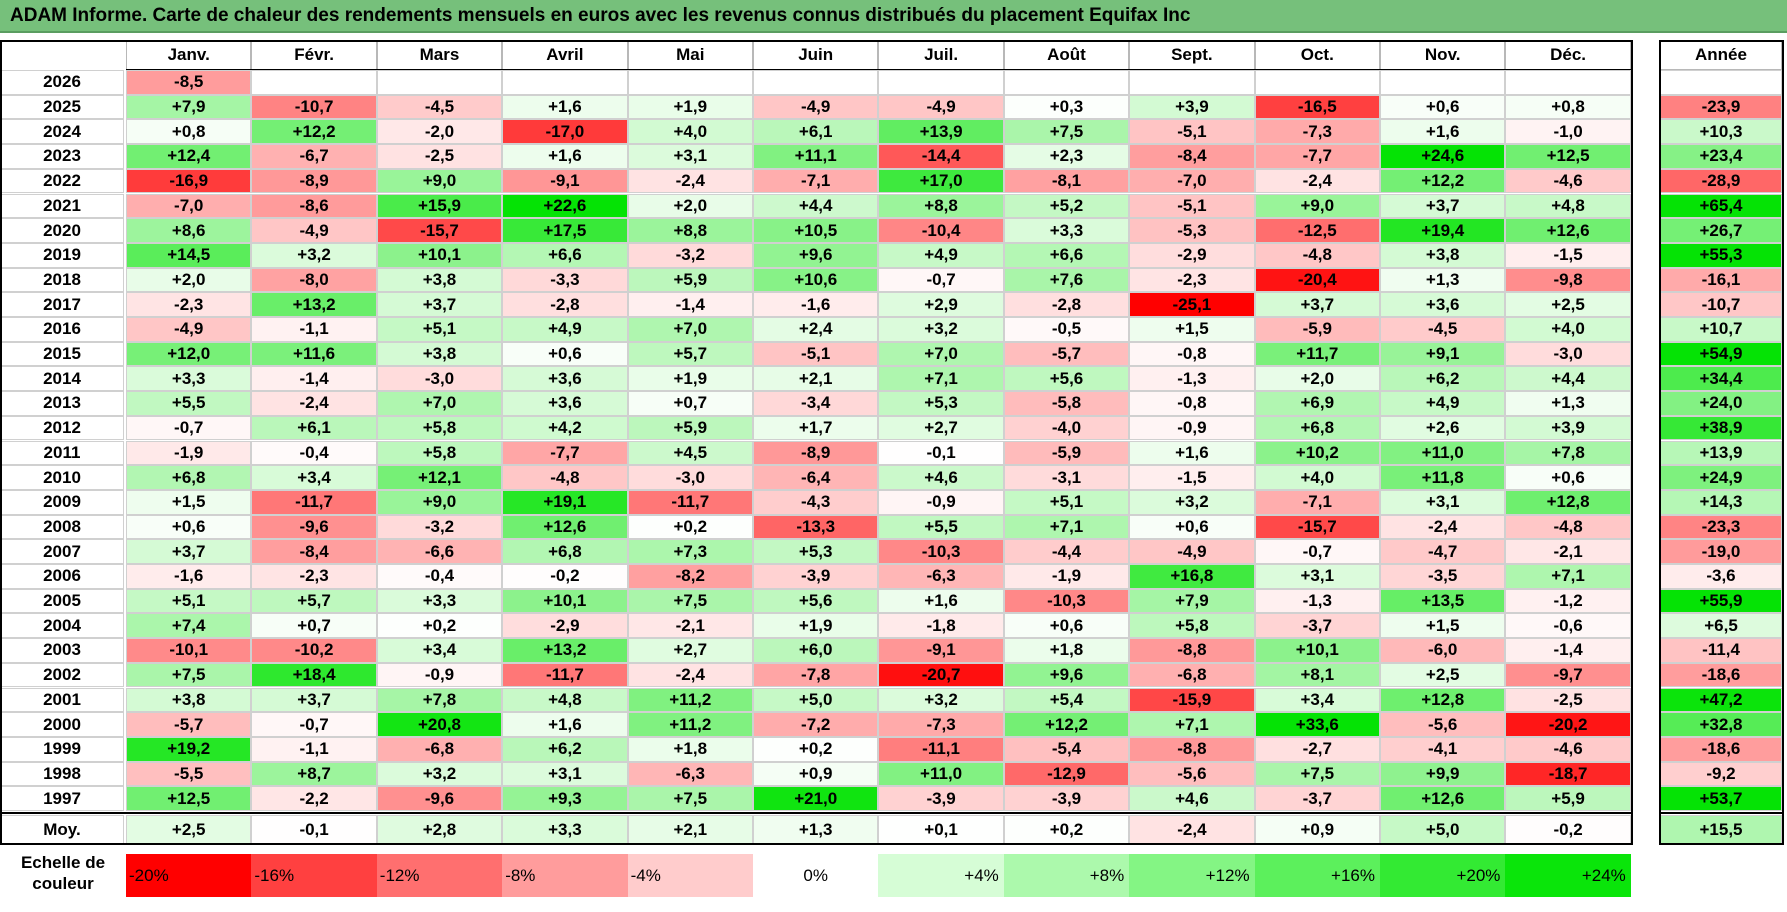 Image resolution: width=1787 pixels, height=912 pixels. I want to click on average-cell: -0,1, so click(314, 830).